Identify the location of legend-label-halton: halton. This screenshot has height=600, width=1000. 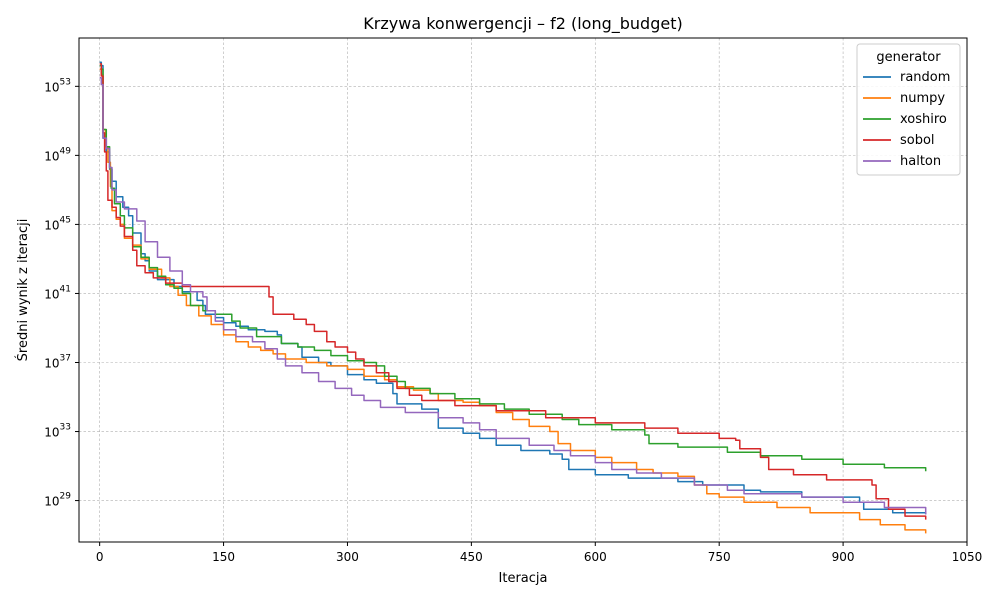
(920, 161).